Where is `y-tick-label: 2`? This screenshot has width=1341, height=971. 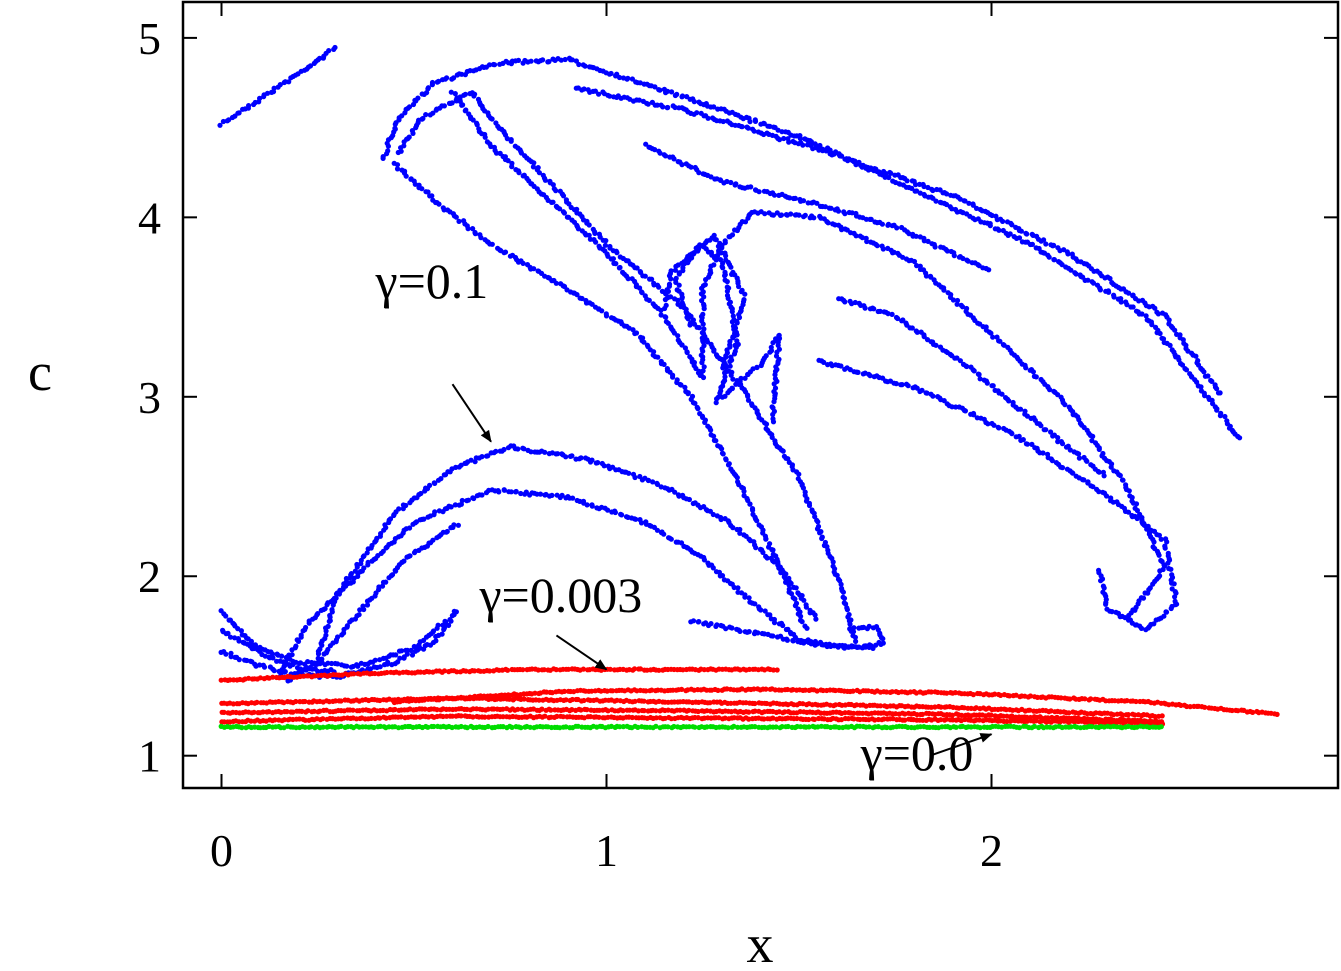
y-tick-label: 2 is located at coordinates (149, 576).